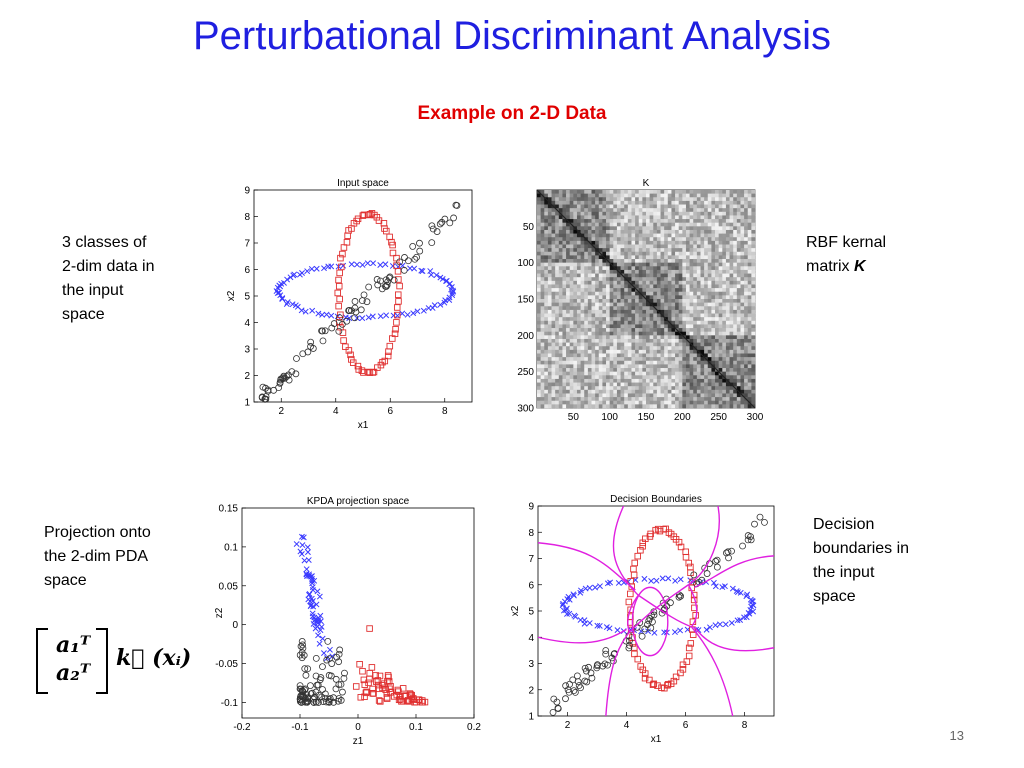  I want to click on square-point, so click(642, 543).